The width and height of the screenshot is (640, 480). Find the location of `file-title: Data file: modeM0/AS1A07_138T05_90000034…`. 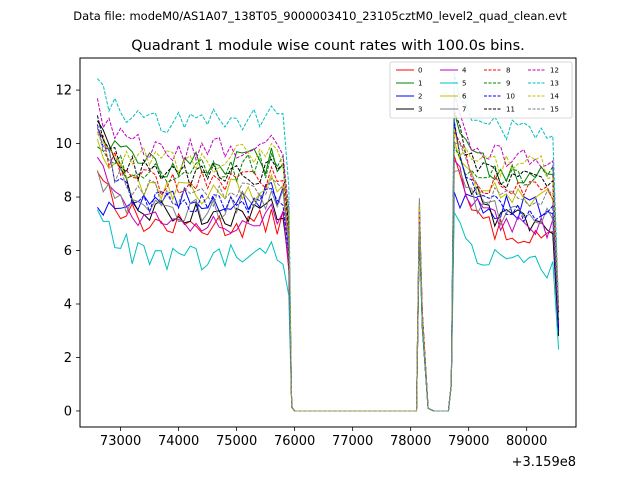

file-title: Data file: modeM0/AS1A07_138T05_90000034… is located at coordinates (320, 16).